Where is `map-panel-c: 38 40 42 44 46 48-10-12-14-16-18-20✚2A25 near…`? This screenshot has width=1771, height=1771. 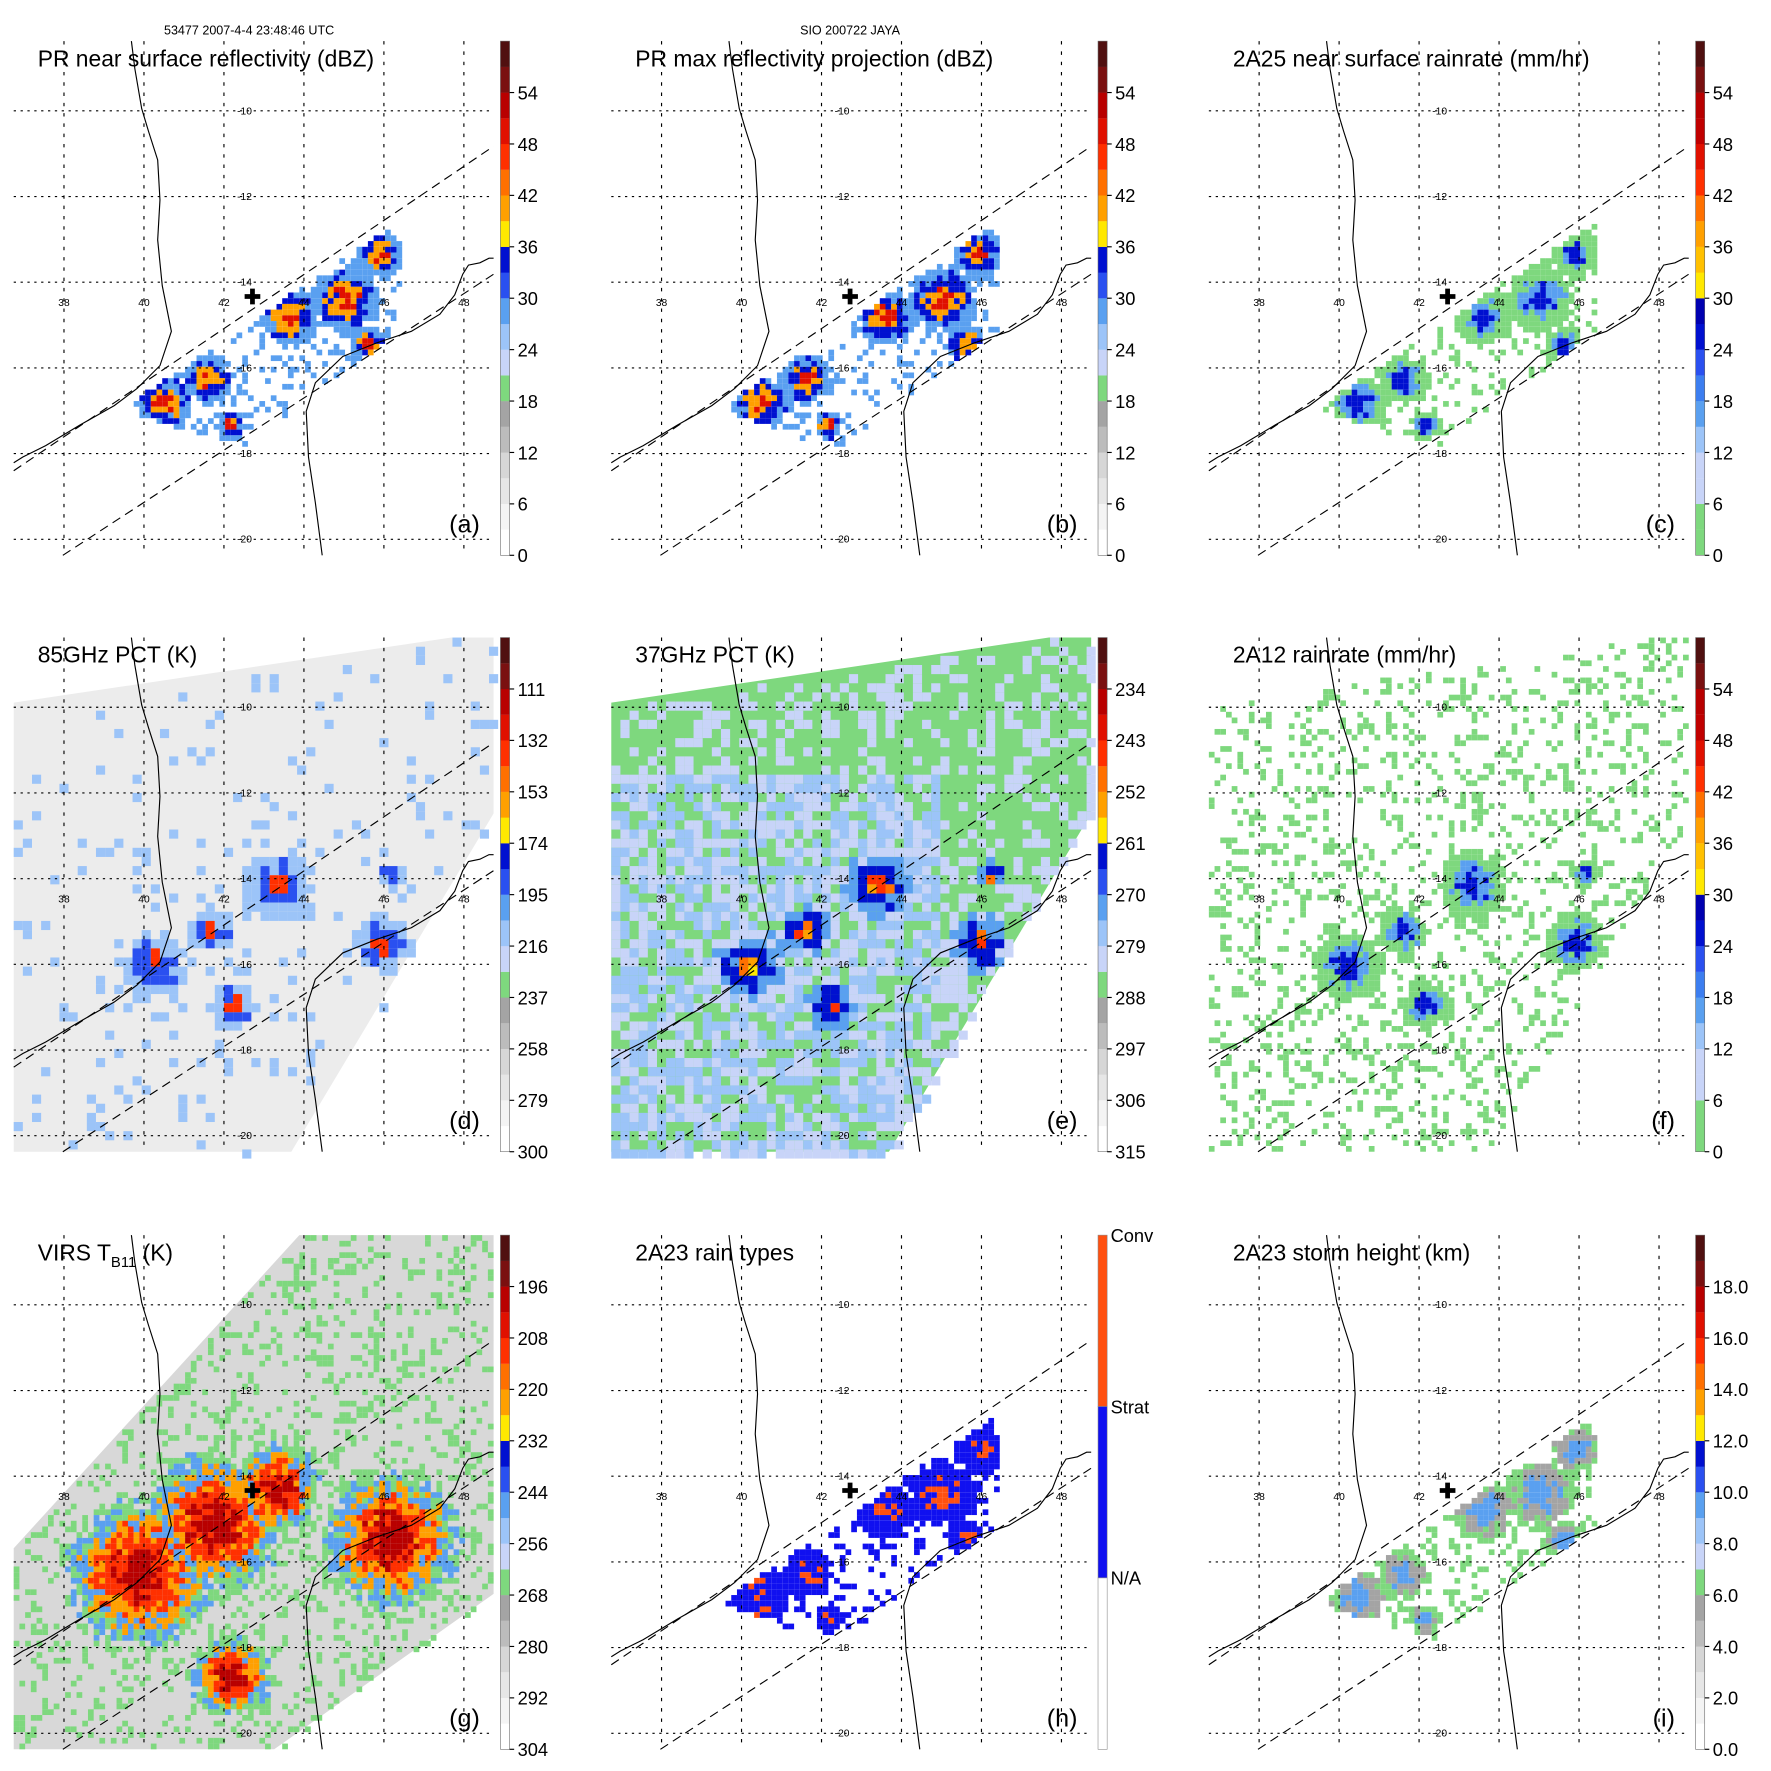 map-panel-c: 38 40 42 44 46 48-10-12-14-16-18-20✚2A25 near… is located at coordinates (1470, 303).